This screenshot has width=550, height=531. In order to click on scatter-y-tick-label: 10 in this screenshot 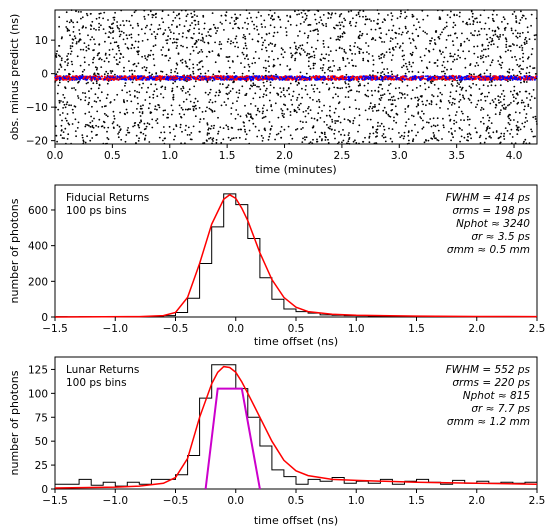, I will do `click(41, 41)`.